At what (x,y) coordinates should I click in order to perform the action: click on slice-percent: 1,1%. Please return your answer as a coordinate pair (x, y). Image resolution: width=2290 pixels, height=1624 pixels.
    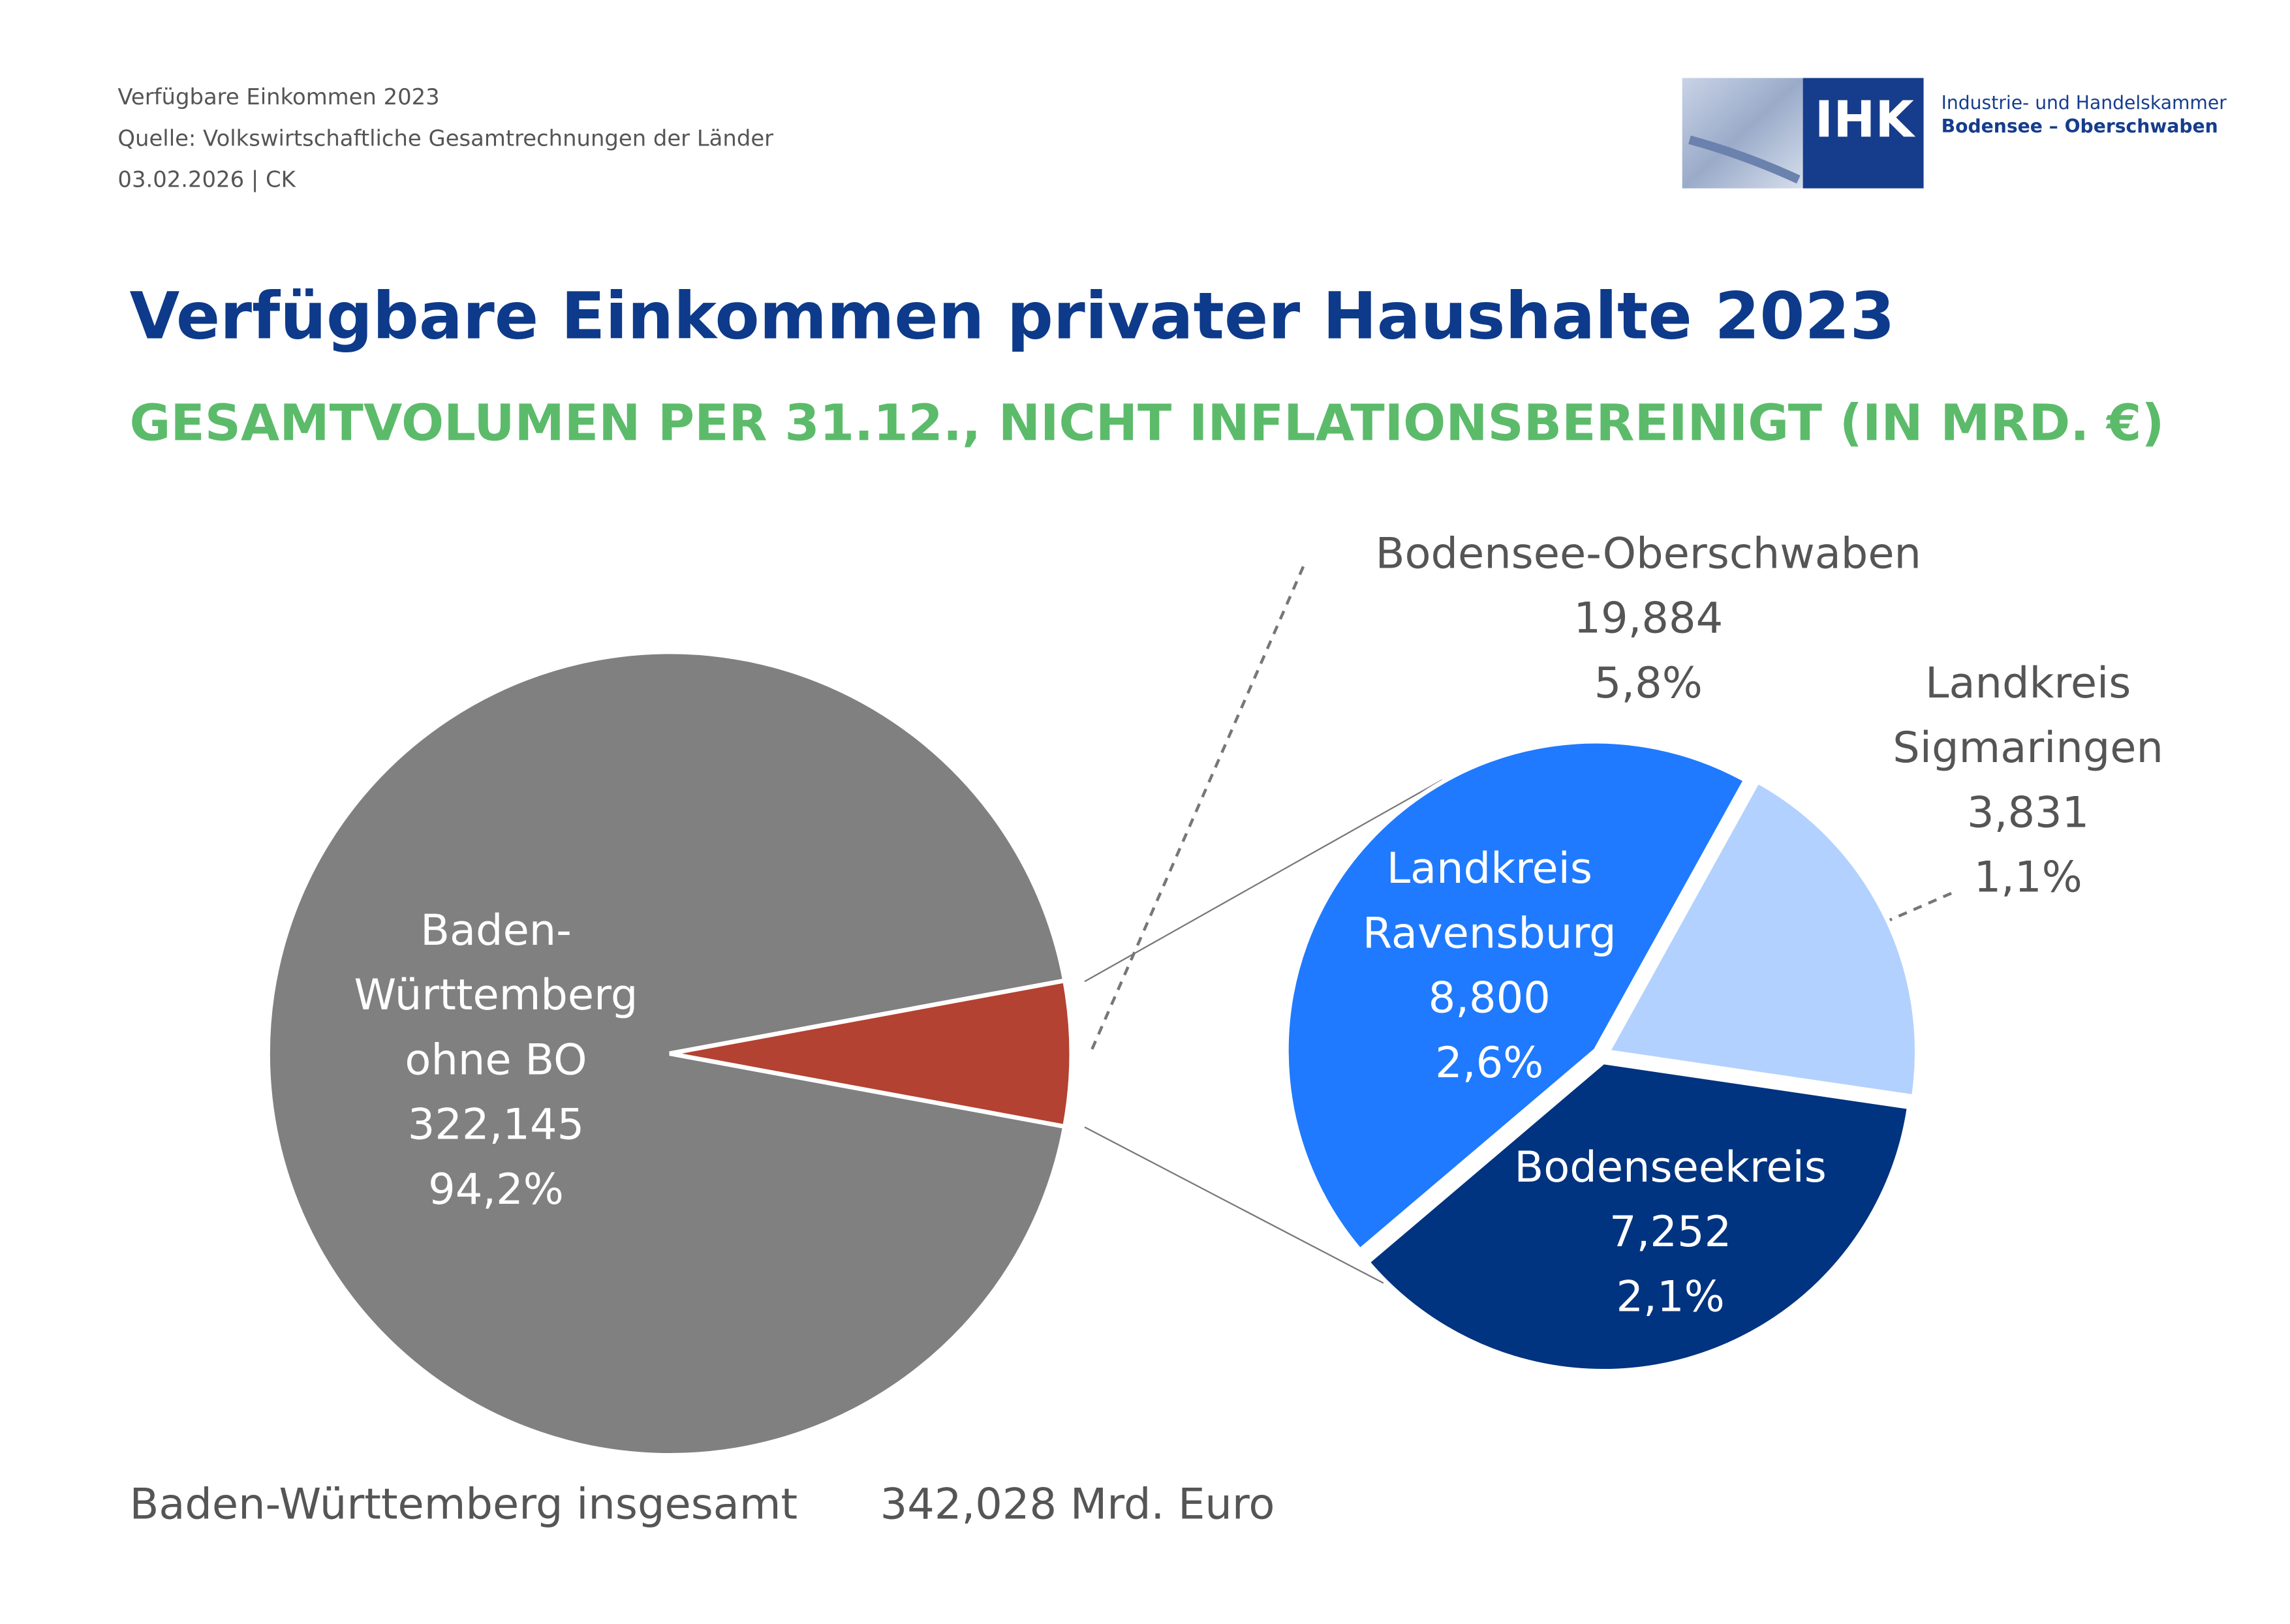
    Looking at the image, I should click on (2028, 877).